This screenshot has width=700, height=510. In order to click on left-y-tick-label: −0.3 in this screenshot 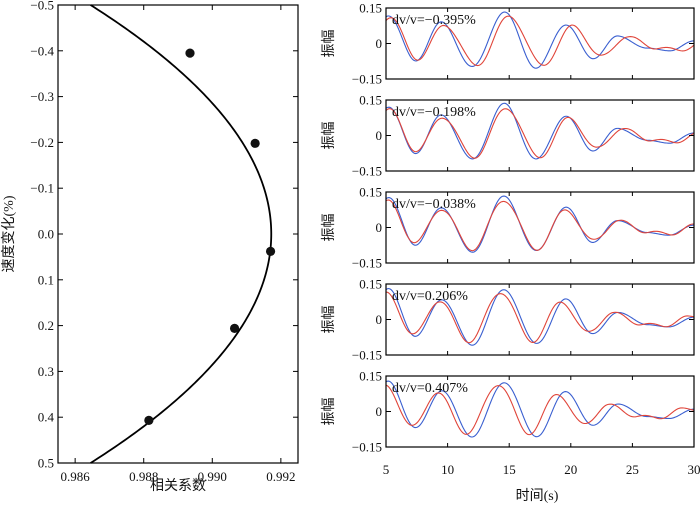, I will do `click(42, 96)`.